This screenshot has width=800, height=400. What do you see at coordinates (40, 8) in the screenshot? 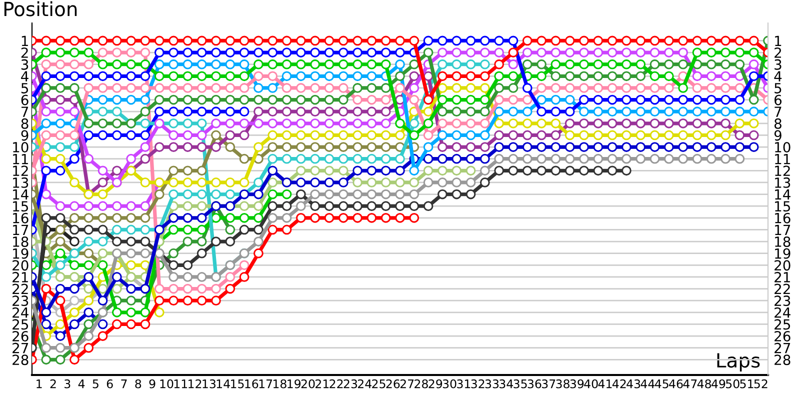
I see `y-axis-title: Position` at bounding box center [40, 8].